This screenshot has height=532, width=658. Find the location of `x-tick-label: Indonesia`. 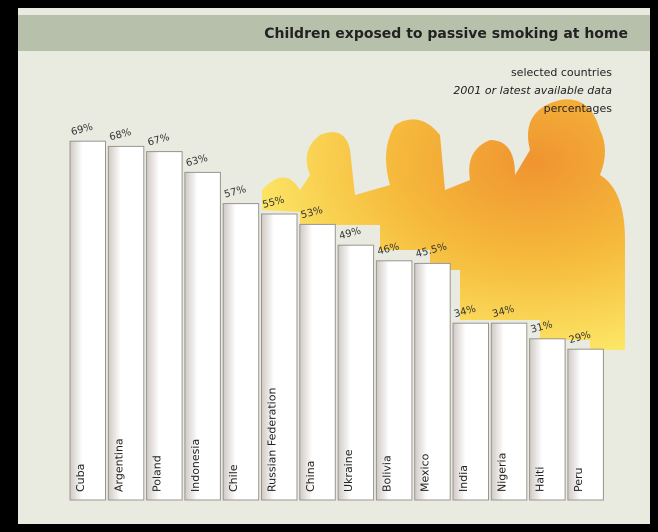

x-tick-label: Indonesia is located at coordinates (195, 465).